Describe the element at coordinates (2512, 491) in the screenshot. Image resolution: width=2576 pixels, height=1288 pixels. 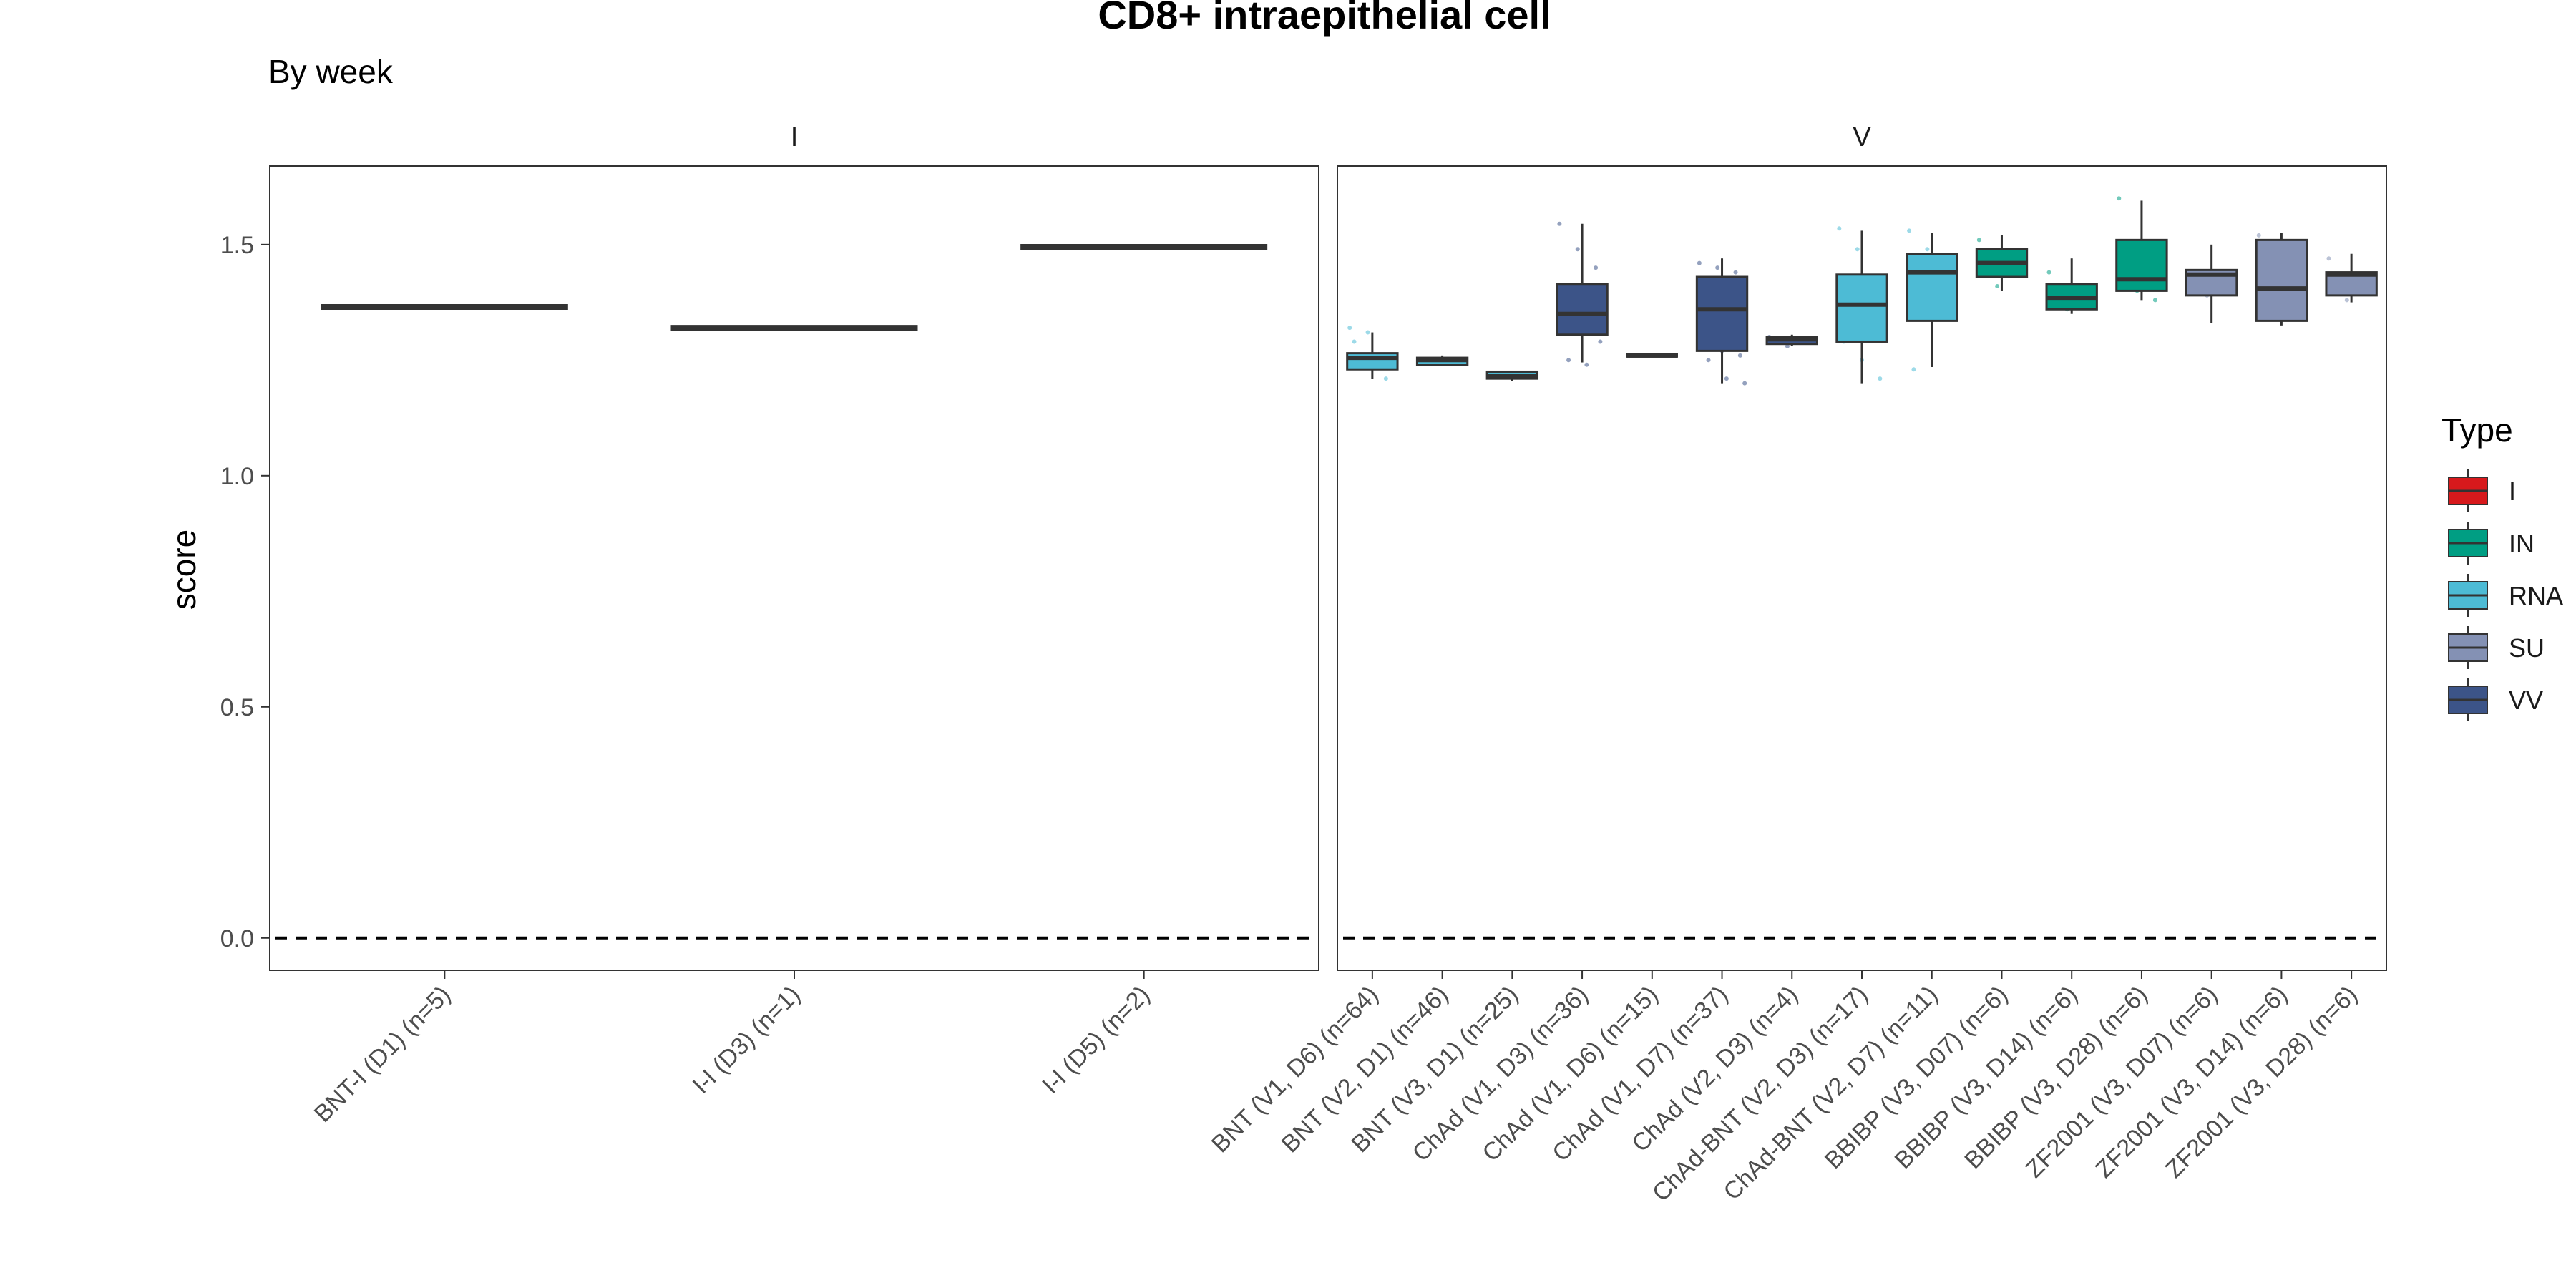
I see `legend-label: I` at that location.